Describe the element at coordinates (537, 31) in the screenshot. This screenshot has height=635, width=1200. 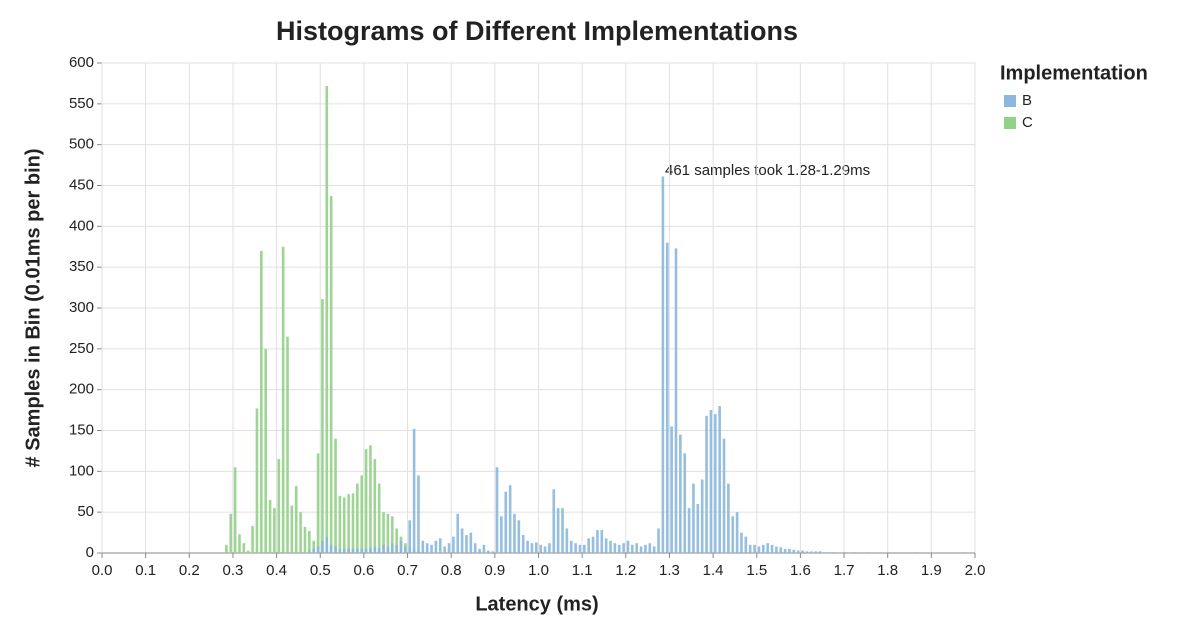
I see `chart-title: Histograms of Different Implementations` at that location.